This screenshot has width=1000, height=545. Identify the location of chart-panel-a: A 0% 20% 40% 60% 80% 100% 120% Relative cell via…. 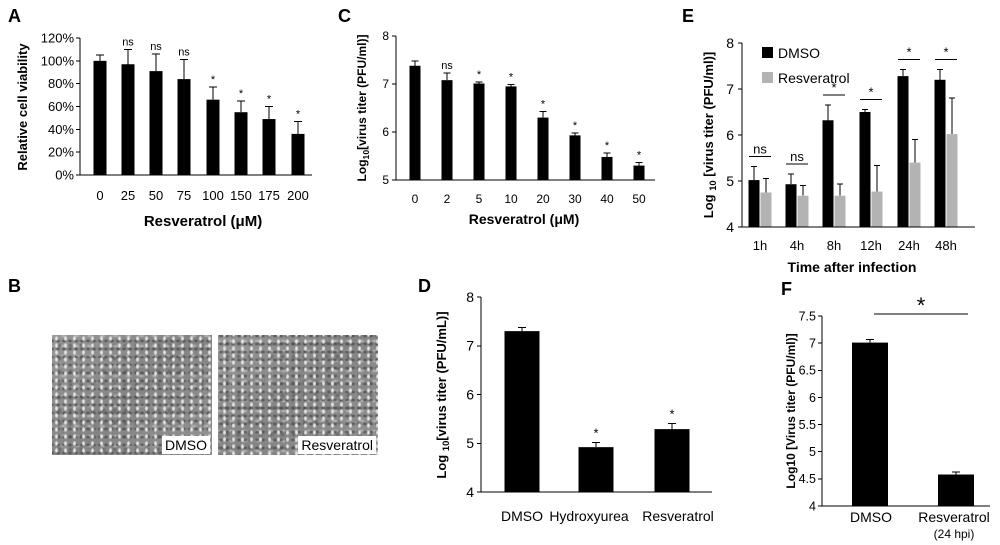
(160, 118).